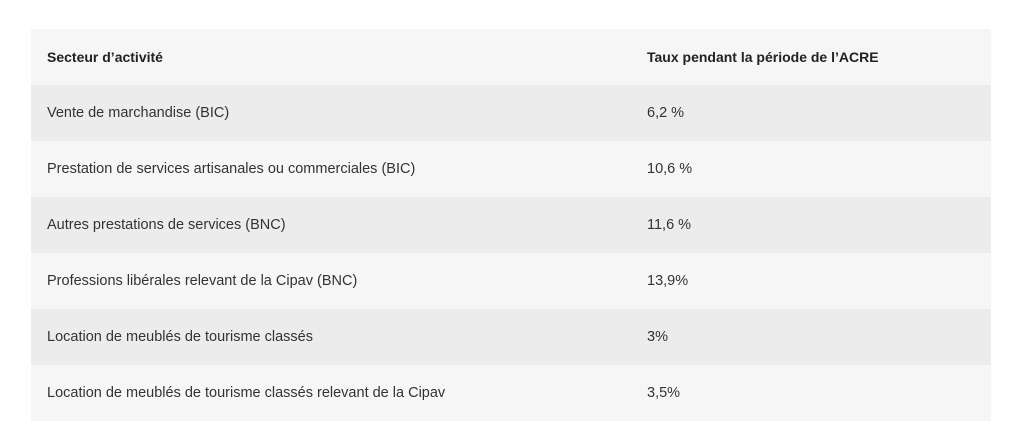  Describe the element at coordinates (180, 337) in the screenshot. I see `sector-cell: Location de meublés de tourisme classés` at that location.